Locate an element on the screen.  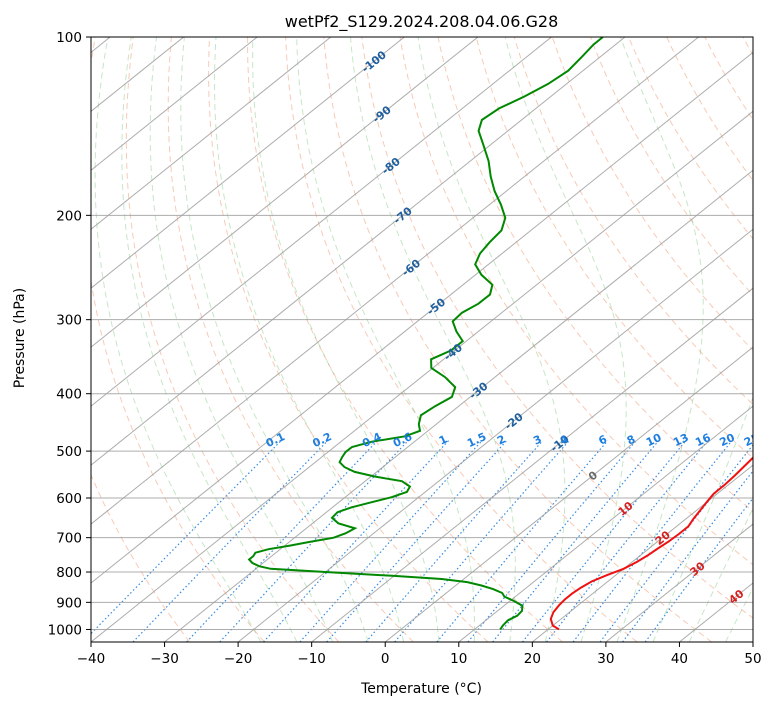
mixing-ratio-label: 6 is located at coordinates (602, 439).